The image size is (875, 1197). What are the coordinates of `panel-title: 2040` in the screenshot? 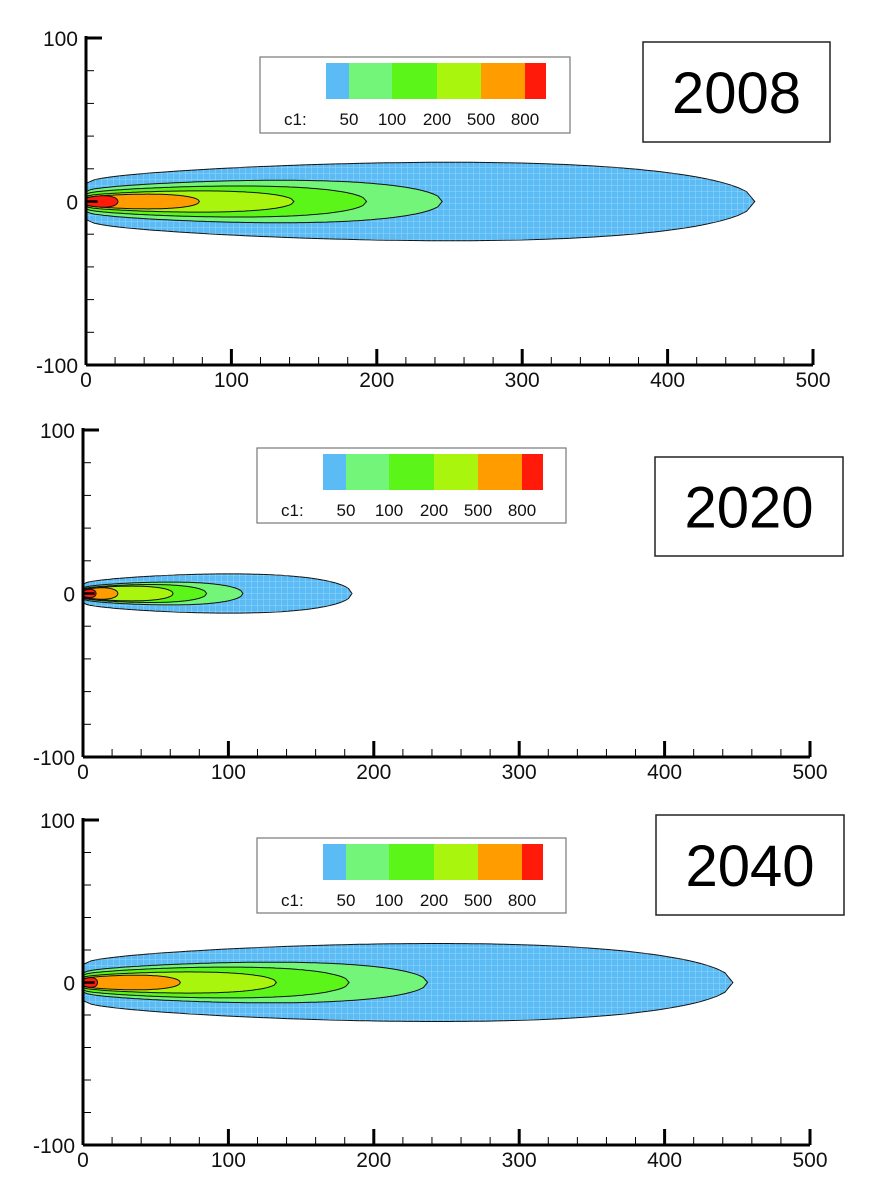 It's located at (749, 866).